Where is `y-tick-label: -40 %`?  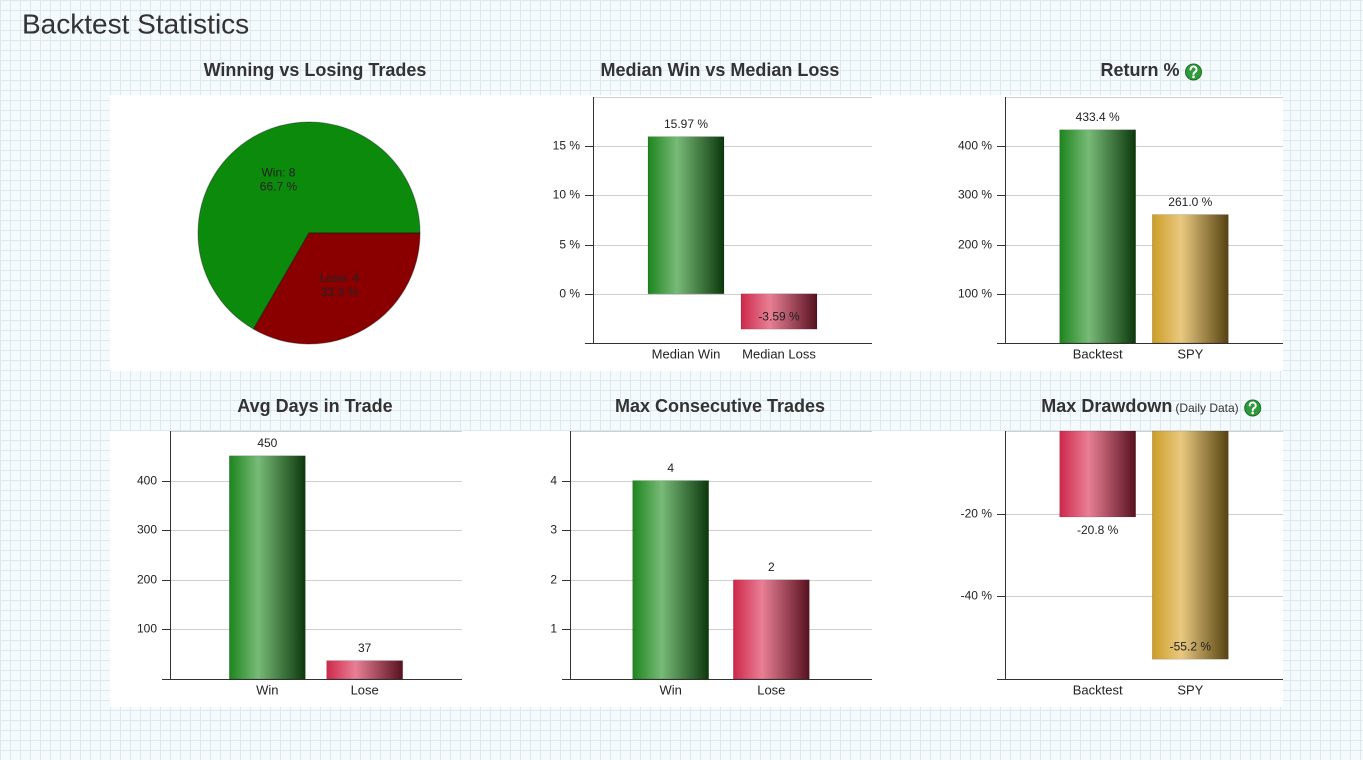 y-tick-label: -40 % is located at coordinates (977, 596).